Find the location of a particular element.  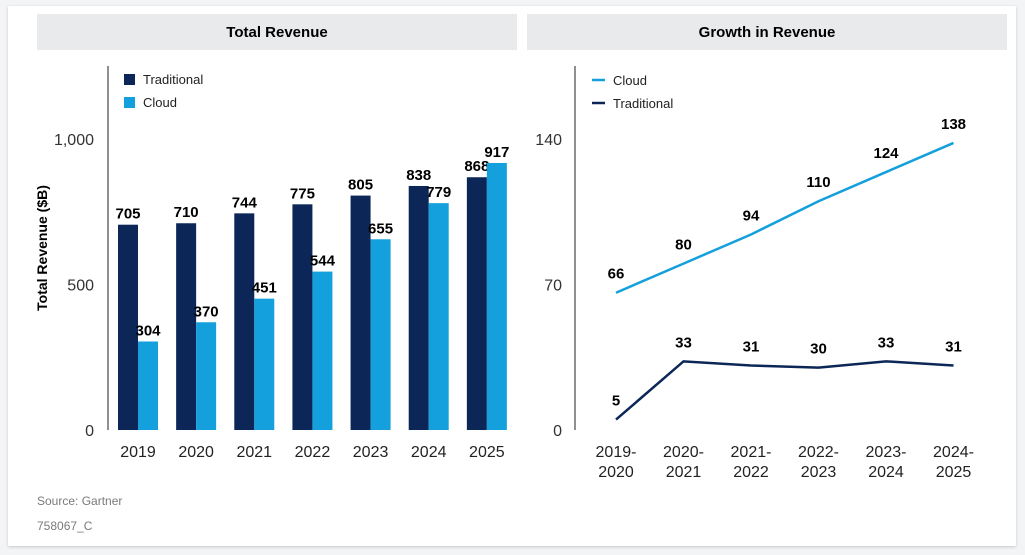

bar-traditional-2023 is located at coordinates (360, 312).